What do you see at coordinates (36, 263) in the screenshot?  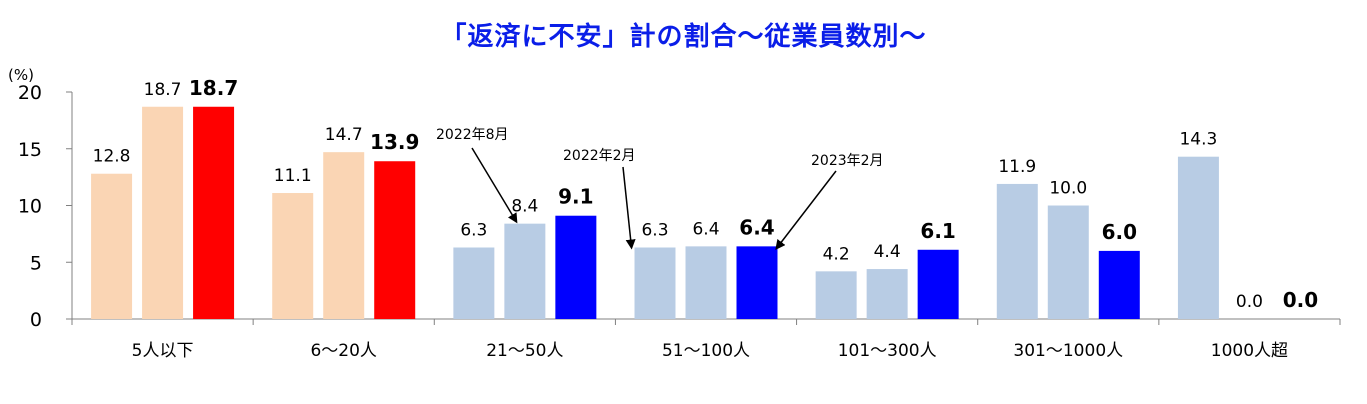 I see `y-tick-label: 5` at bounding box center [36, 263].